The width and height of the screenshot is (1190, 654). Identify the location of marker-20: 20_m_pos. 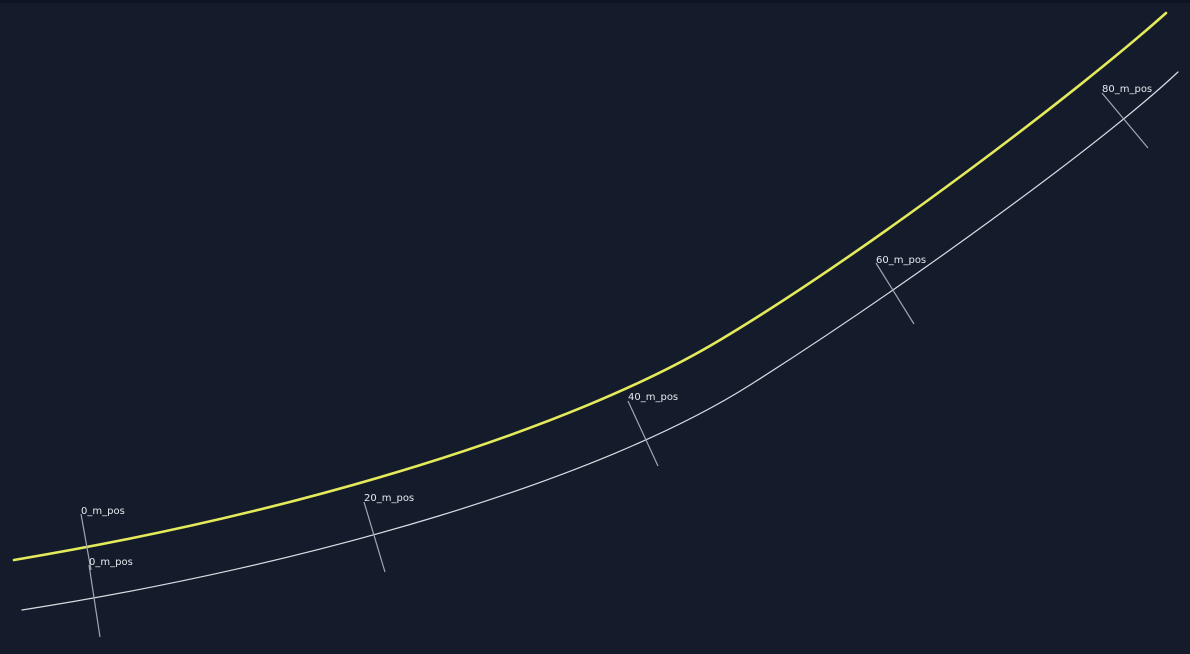
(388, 533).